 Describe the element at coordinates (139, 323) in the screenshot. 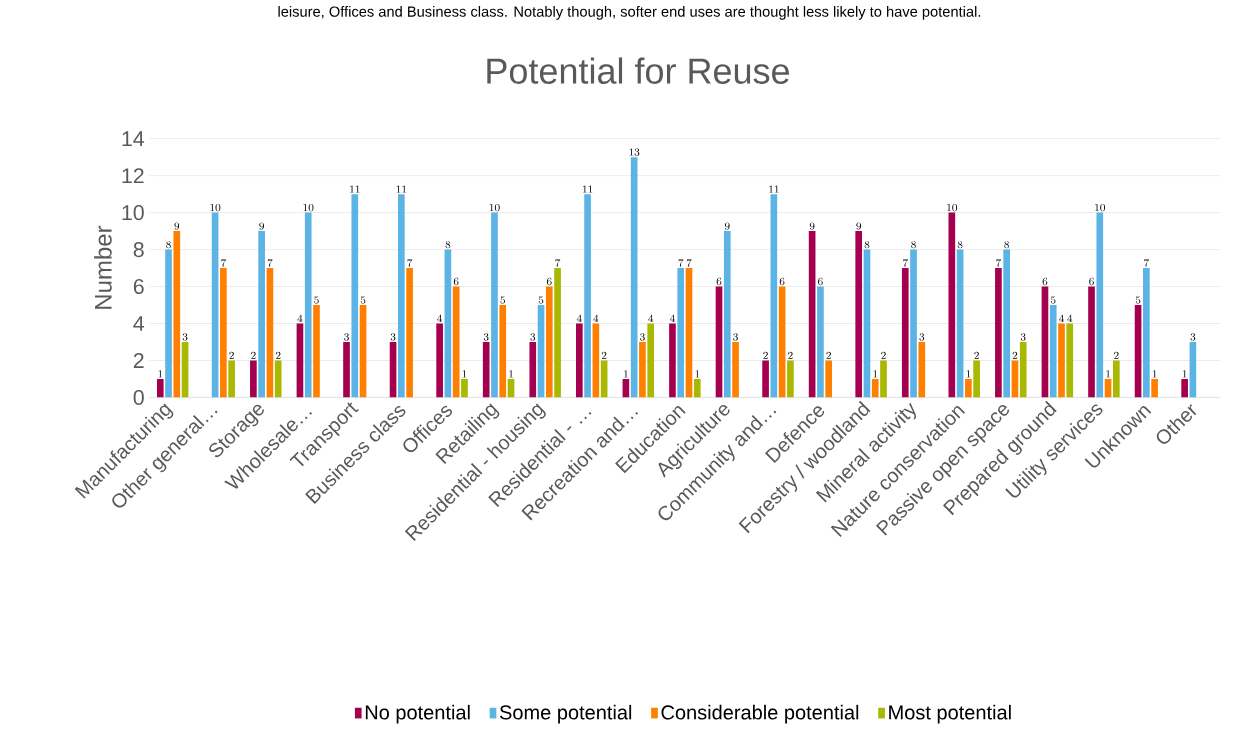

I see `y-tick-label: 4` at that location.